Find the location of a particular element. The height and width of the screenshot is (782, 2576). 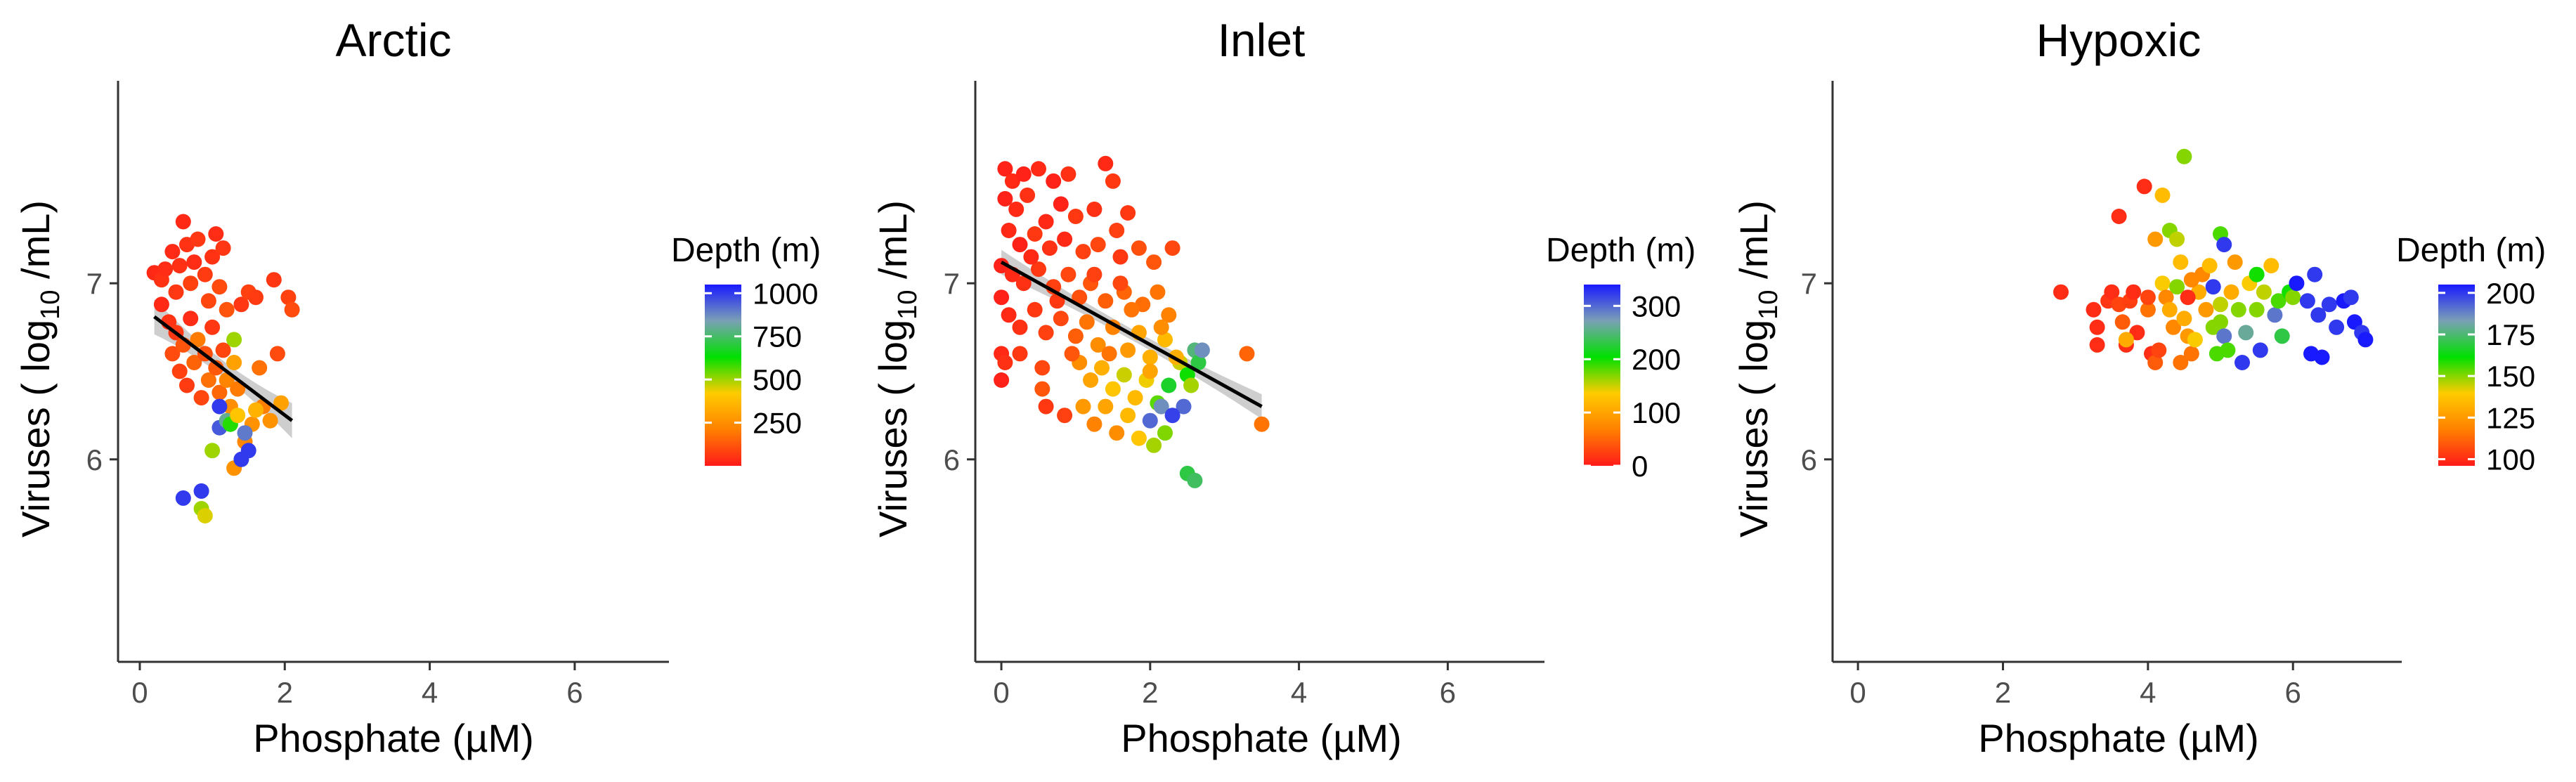

data-points is located at coordinates (223, 368).